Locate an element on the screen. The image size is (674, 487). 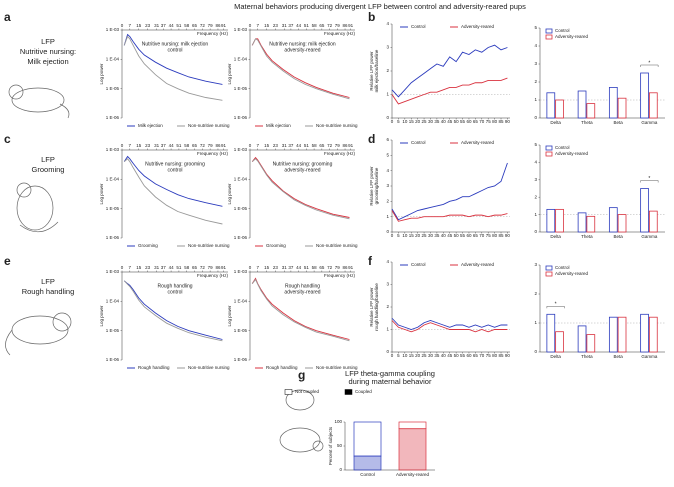
panel-letter: g is located at coordinates (301, 375).